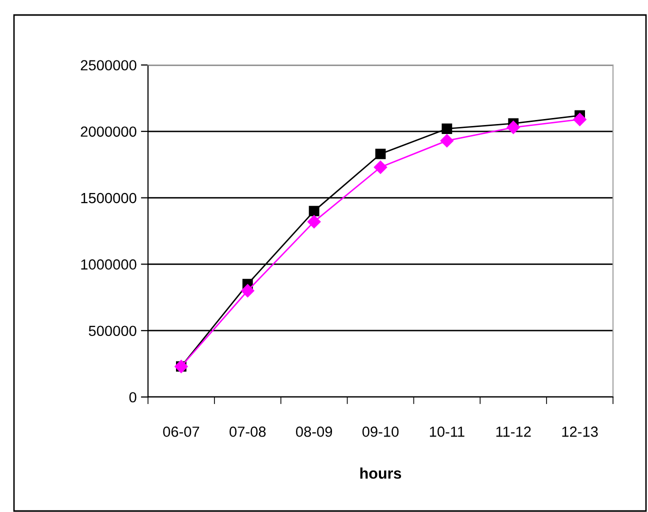 The height and width of the screenshot is (512, 648). What do you see at coordinates (112, 331) in the screenshot?
I see `y-tick-label: 500000` at bounding box center [112, 331].